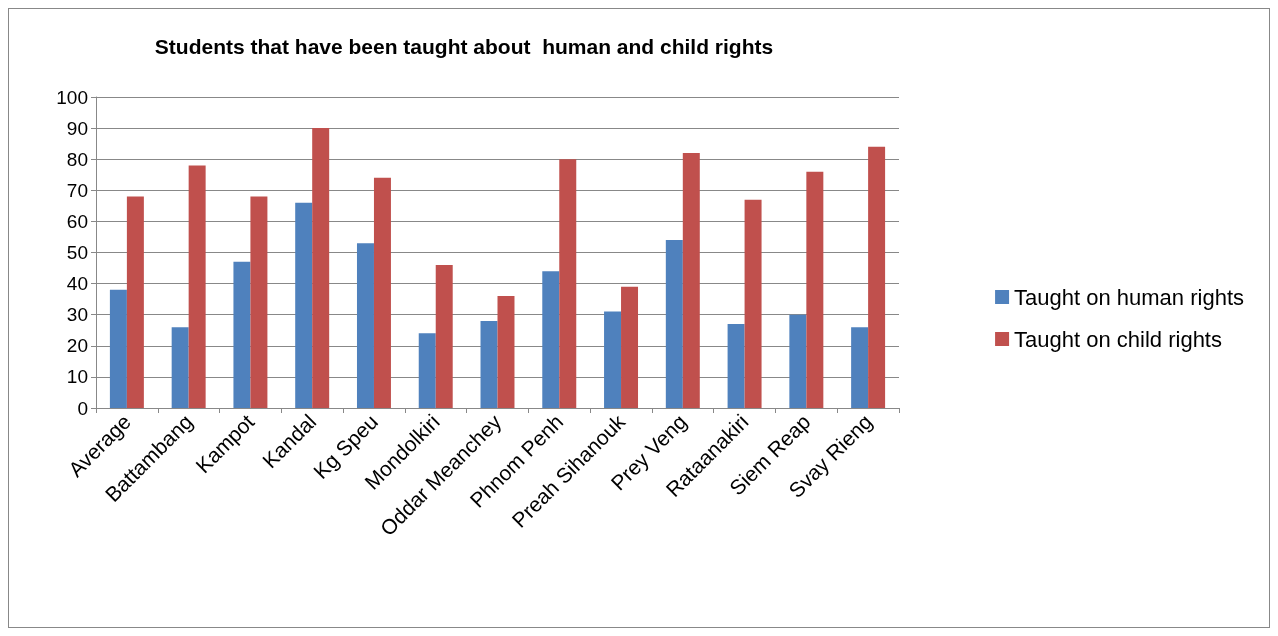 Image resolution: width=1278 pixels, height=636 pixels. I want to click on y-tick-label: 80, so click(77, 159).